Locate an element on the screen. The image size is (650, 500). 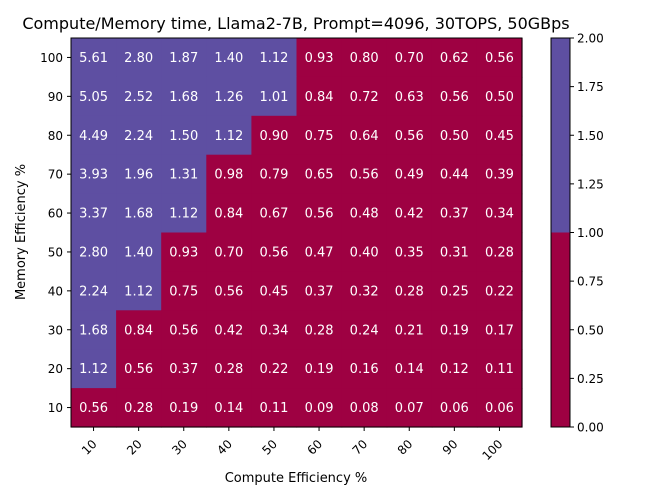
y-axis-label: Memory Efficiency % is located at coordinates (21, 232).